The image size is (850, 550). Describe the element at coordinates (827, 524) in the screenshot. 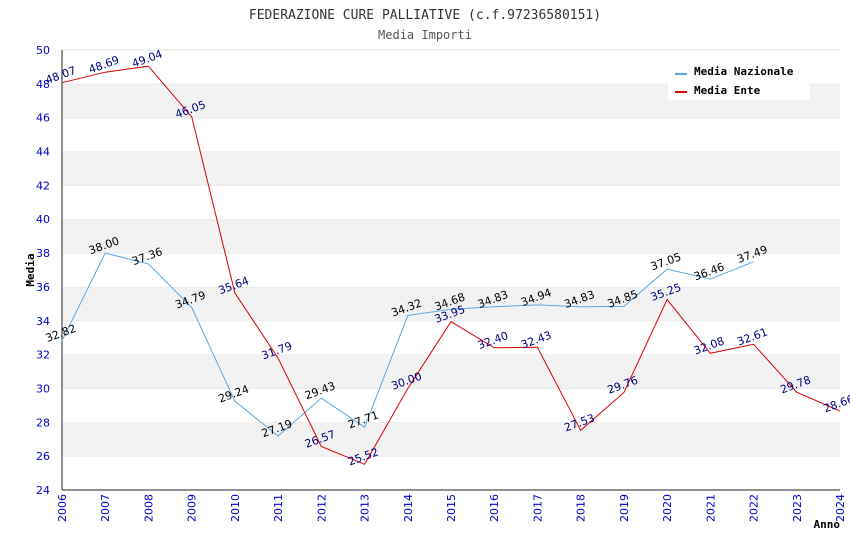

I see `x-axis-title: Anno` at that location.